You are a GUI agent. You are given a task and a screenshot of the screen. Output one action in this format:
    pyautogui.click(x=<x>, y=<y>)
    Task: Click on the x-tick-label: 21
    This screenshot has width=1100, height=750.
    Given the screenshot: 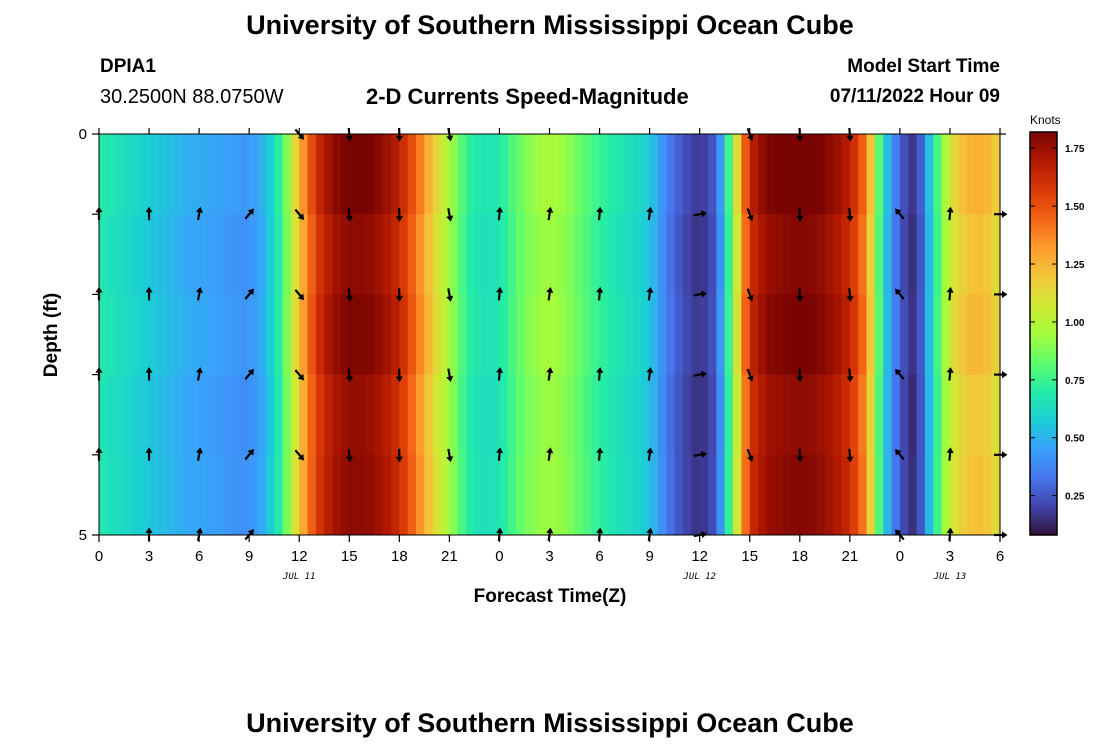 What is the action you would take?
    pyautogui.click(x=449, y=556)
    